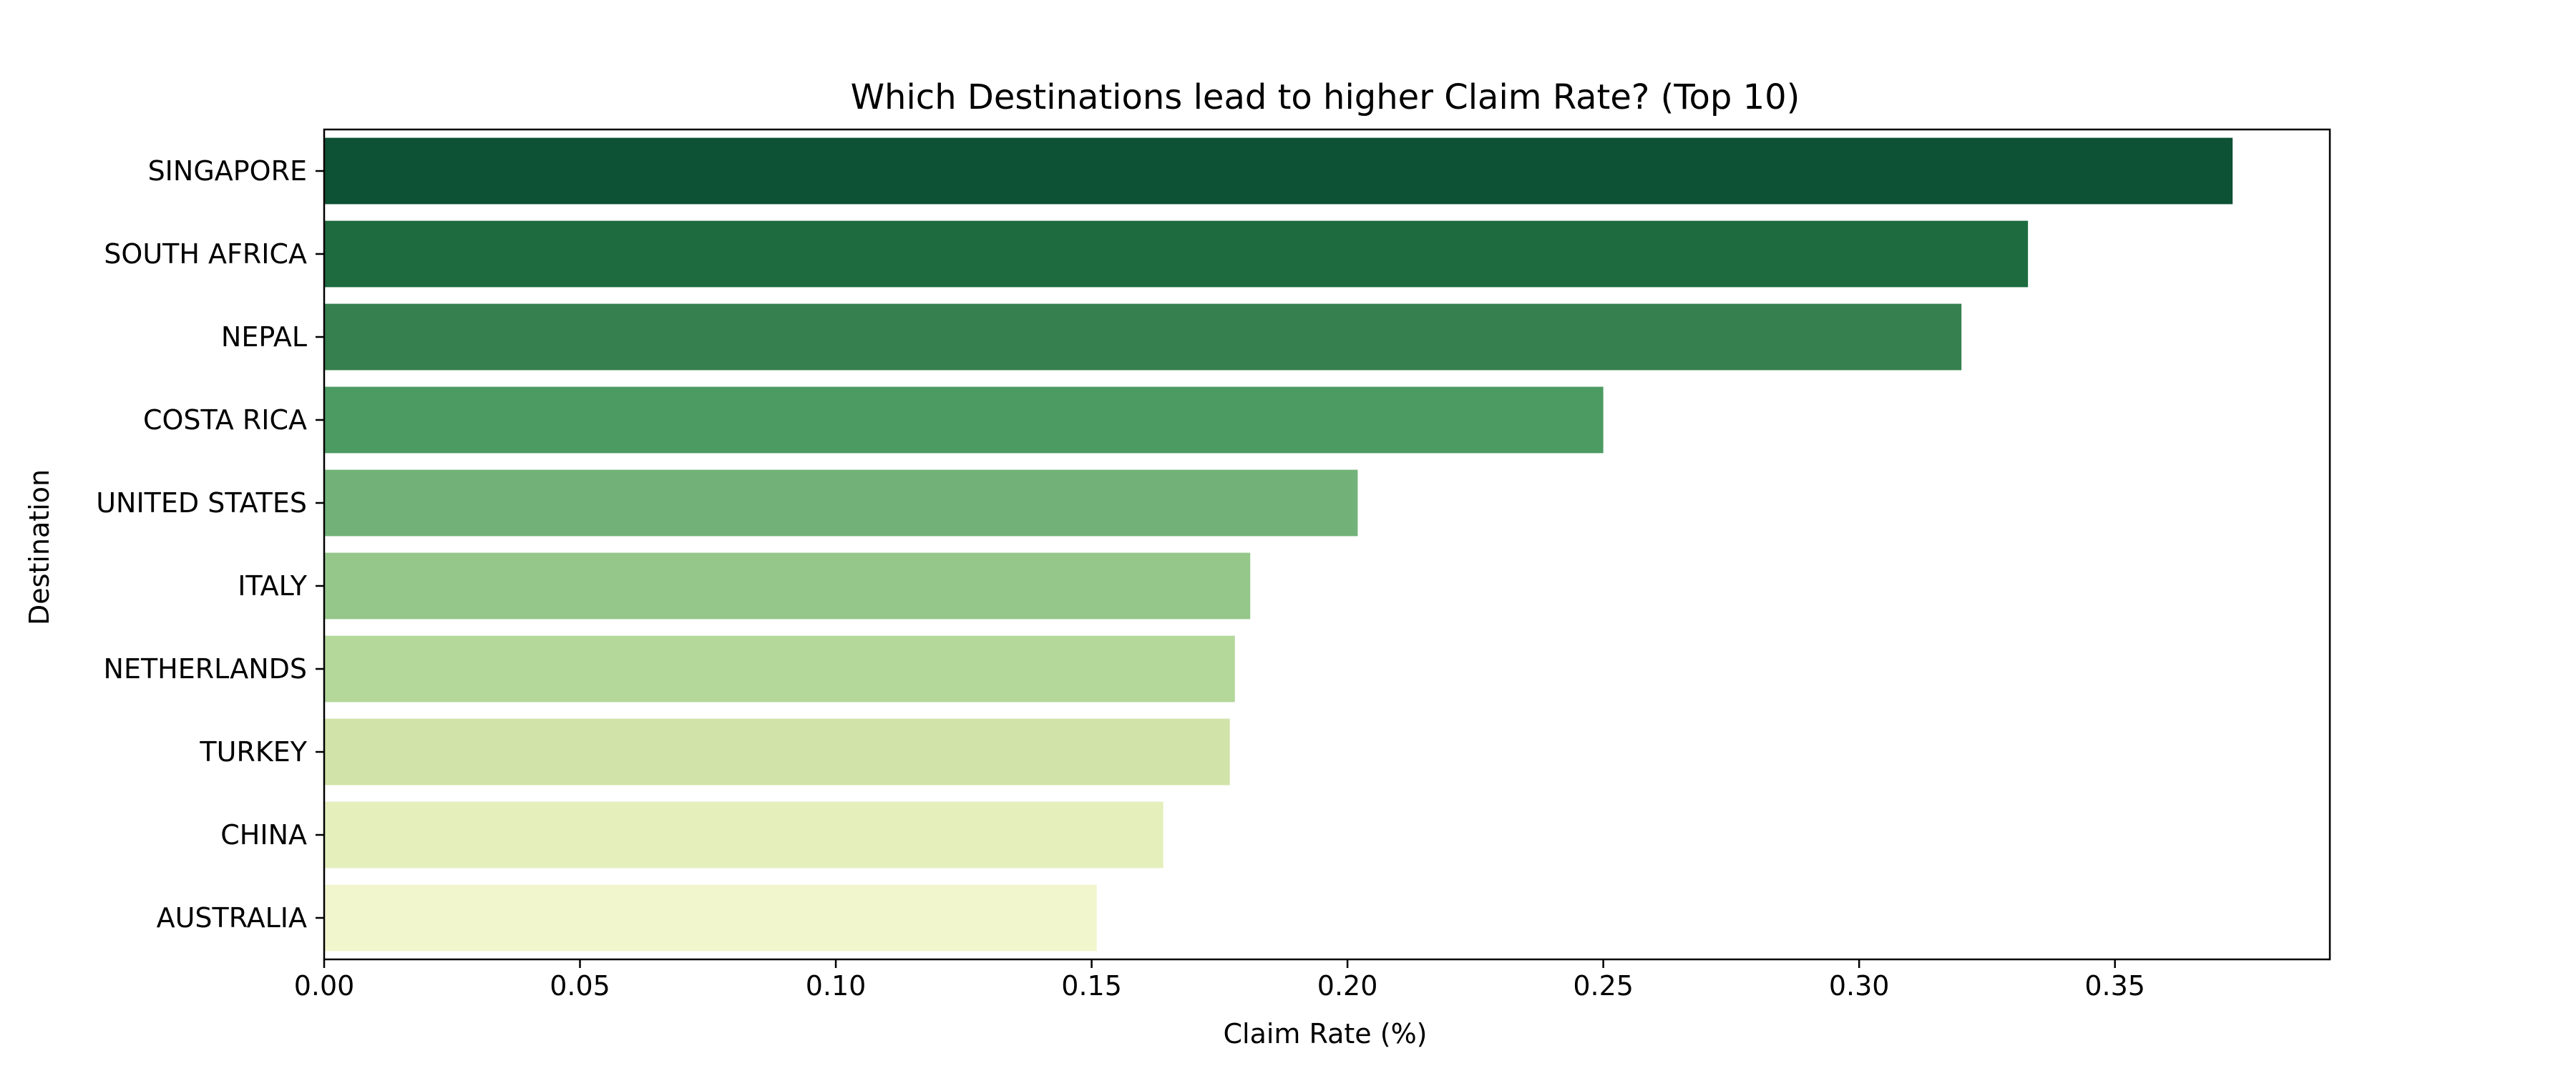  Describe the element at coordinates (777, 752) in the screenshot. I see `bar-turkey` at that location.